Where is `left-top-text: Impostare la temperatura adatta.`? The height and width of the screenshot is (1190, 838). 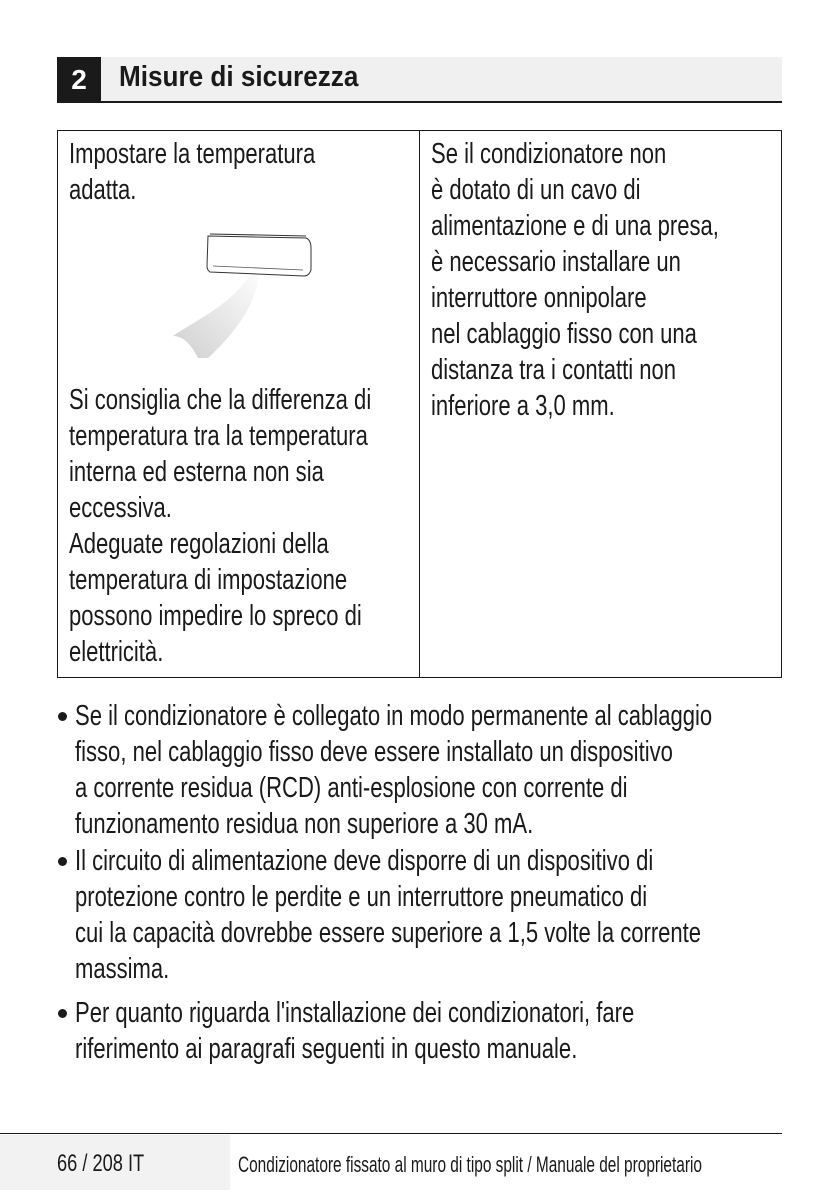 left-top-text: Impostare la temperatura adatta. is located at coordinates (231, 172).